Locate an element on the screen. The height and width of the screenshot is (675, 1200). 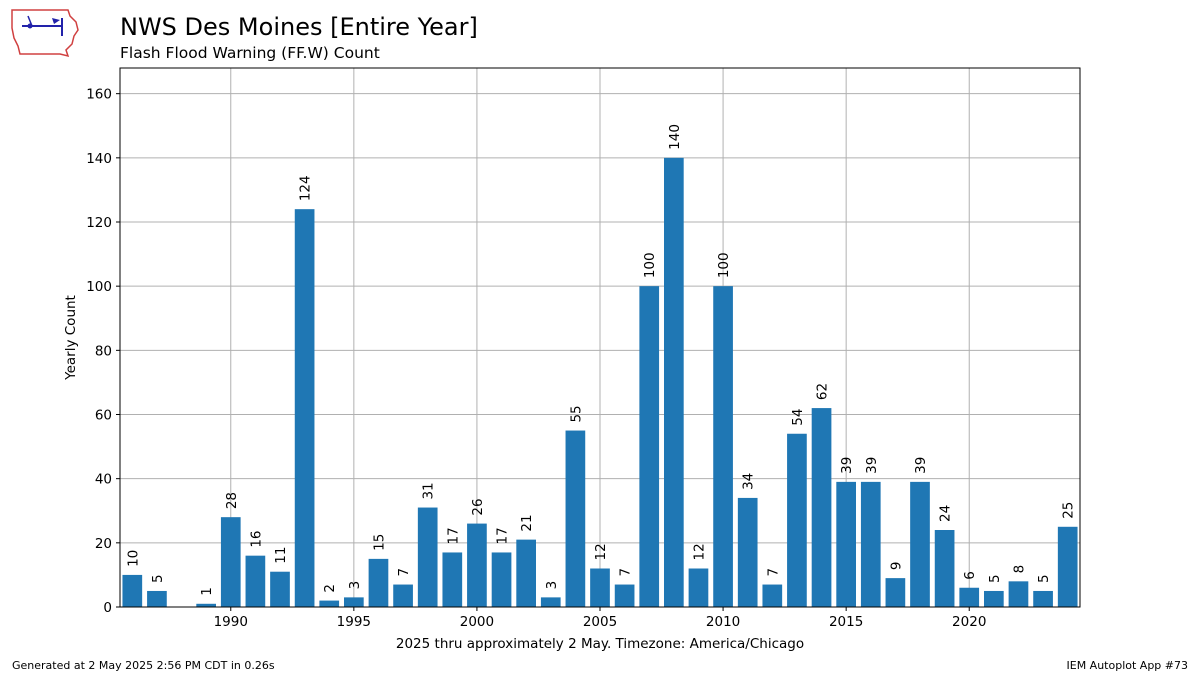
y-tick-label: 120 is located at coordinates (99, 223).